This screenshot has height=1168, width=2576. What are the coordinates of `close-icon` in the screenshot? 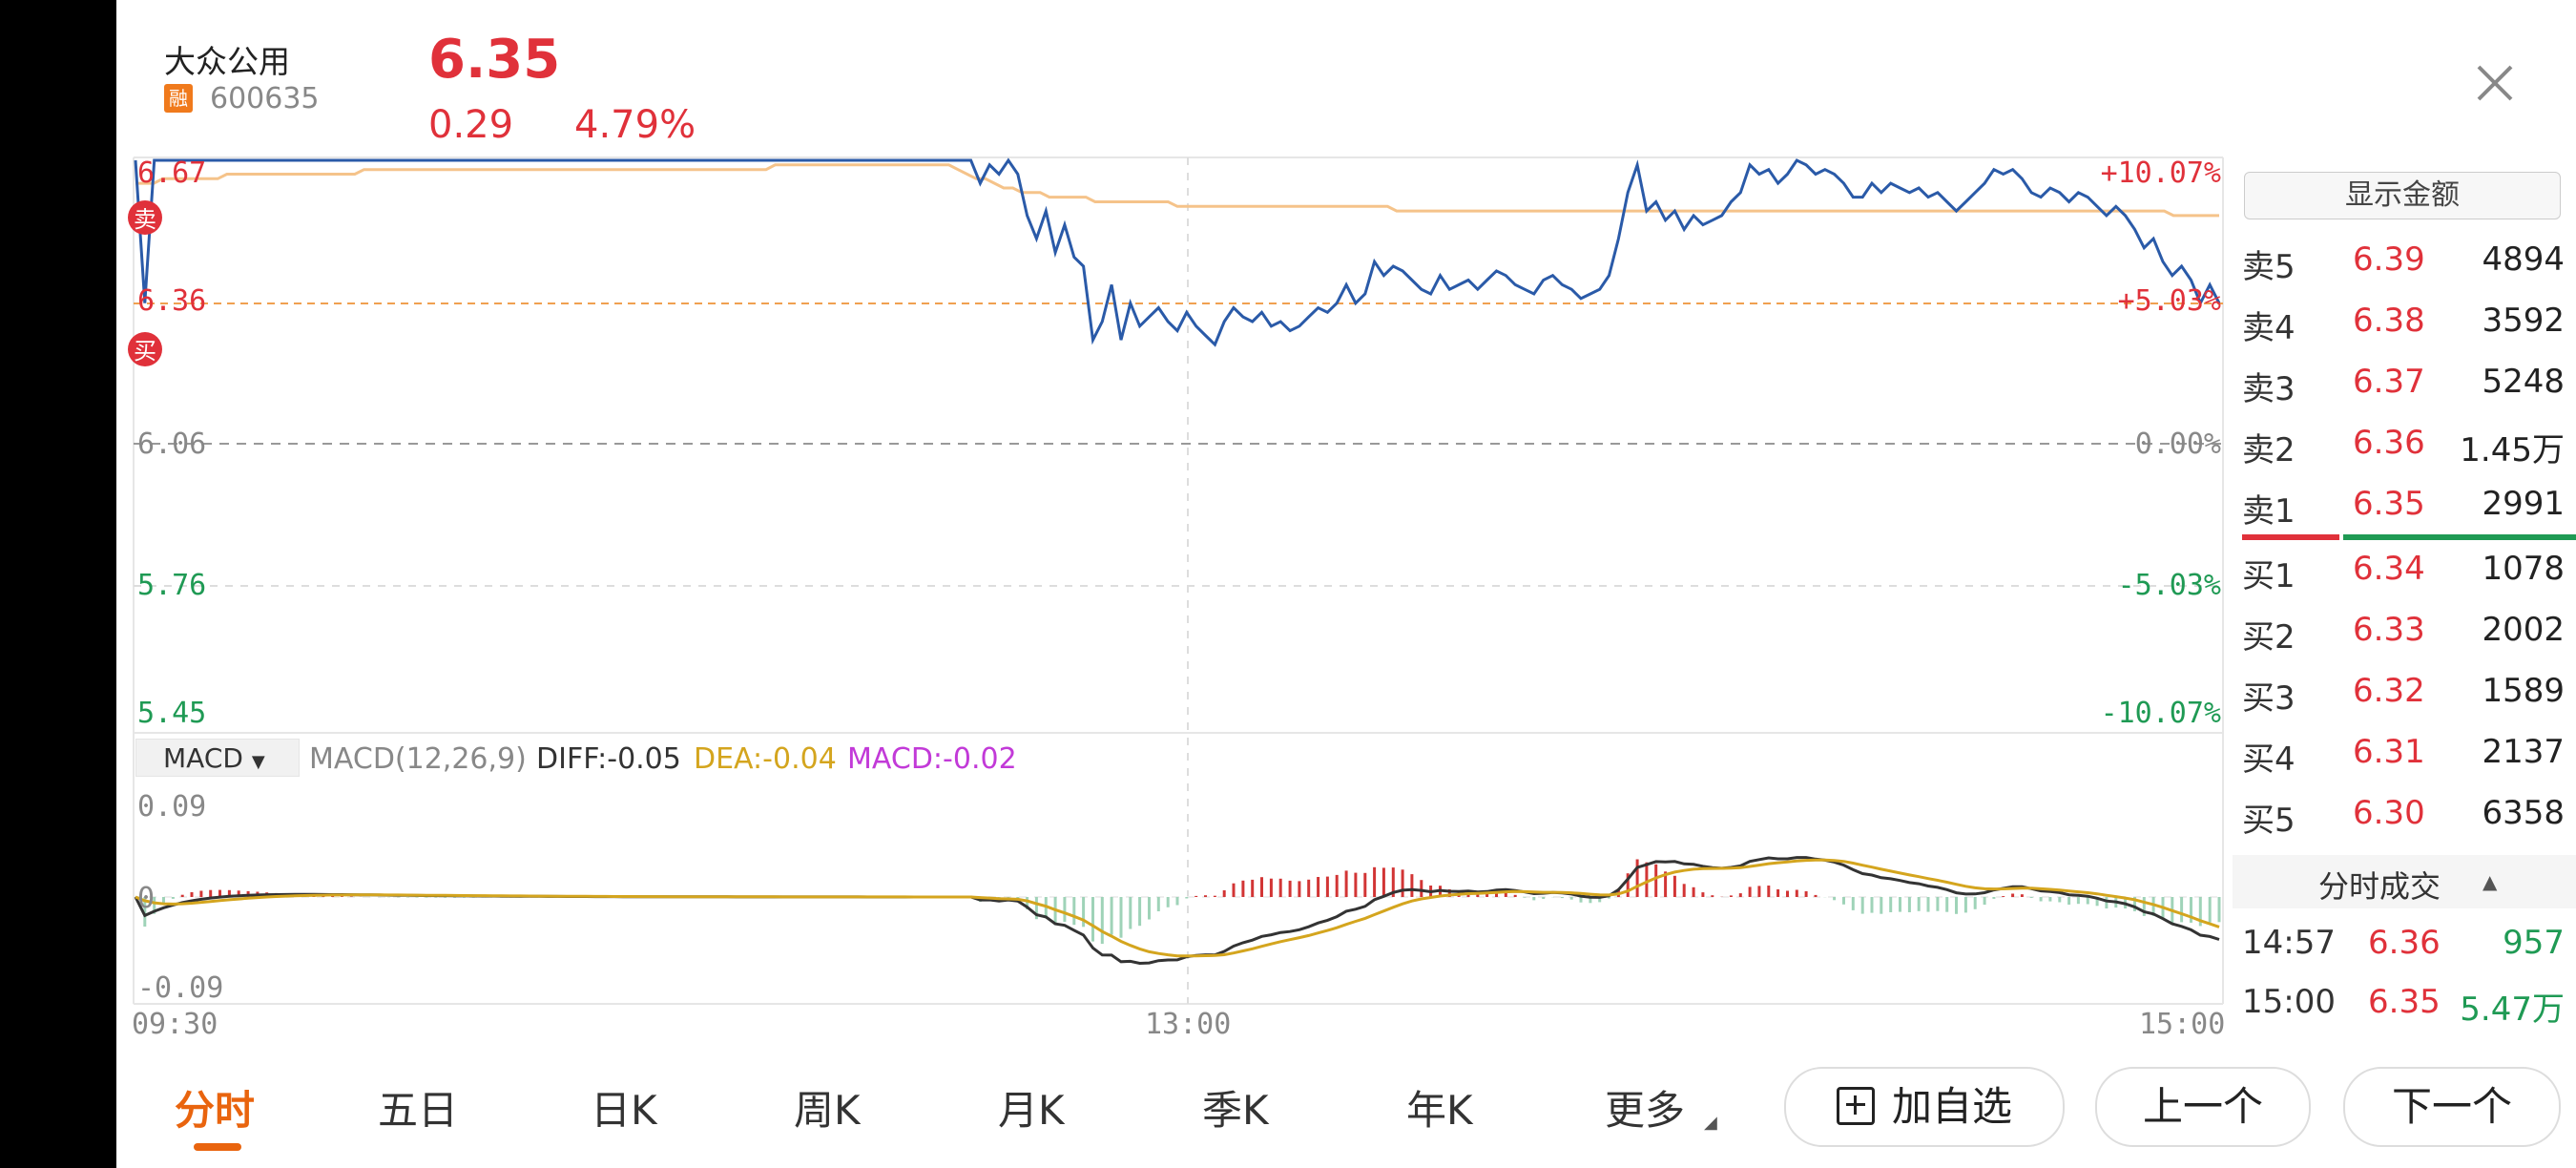 It's located at (2495, 83).